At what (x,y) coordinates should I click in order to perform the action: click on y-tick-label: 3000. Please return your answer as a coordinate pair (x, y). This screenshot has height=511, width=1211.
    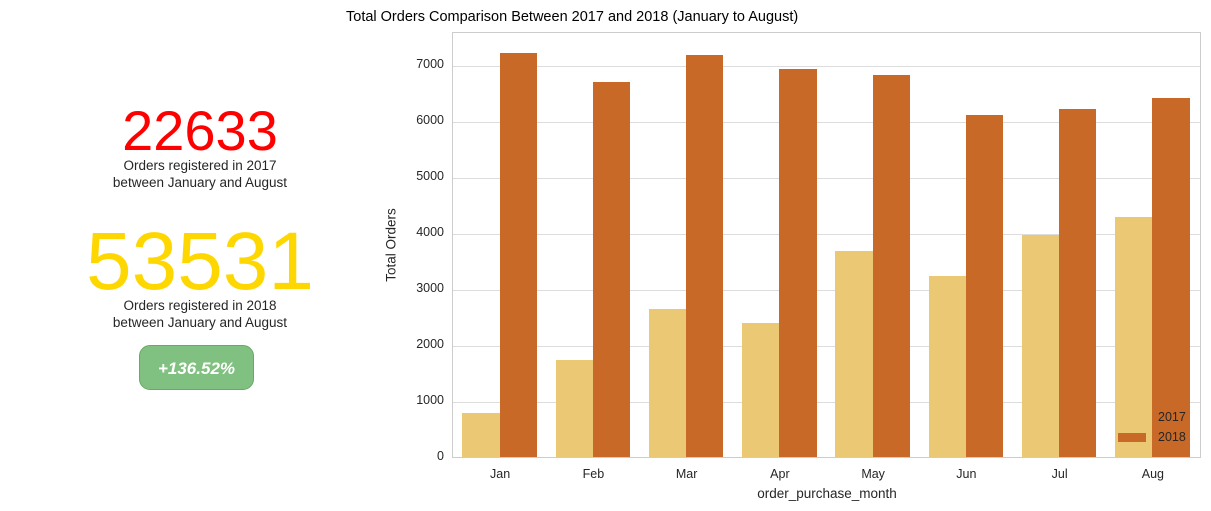
    Looking at the image, I should click on (430, 287).